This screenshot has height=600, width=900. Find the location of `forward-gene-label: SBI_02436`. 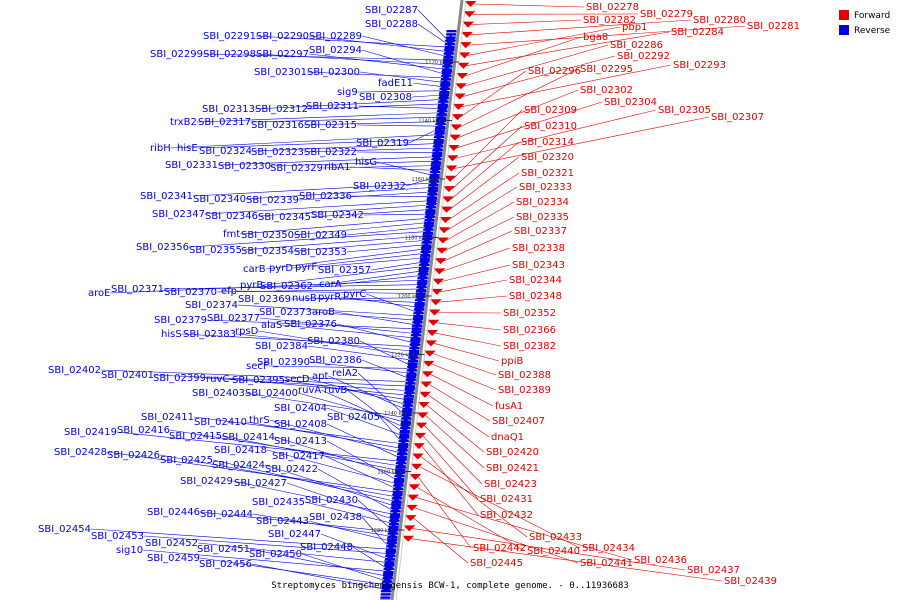

forward-gene-label: SBI_02436 is located at coordinates (660, 560).